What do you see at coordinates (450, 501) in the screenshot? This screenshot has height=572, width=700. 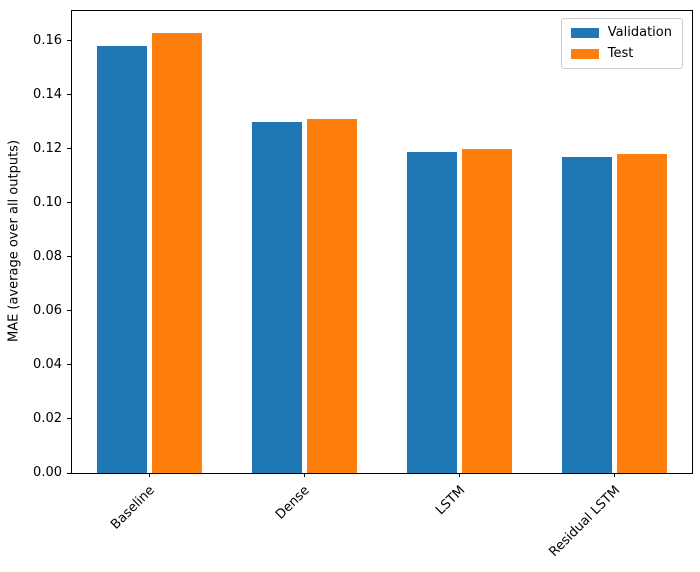 I see `xtick-label-lstm: LSTM` at bounding box center [450, 501].